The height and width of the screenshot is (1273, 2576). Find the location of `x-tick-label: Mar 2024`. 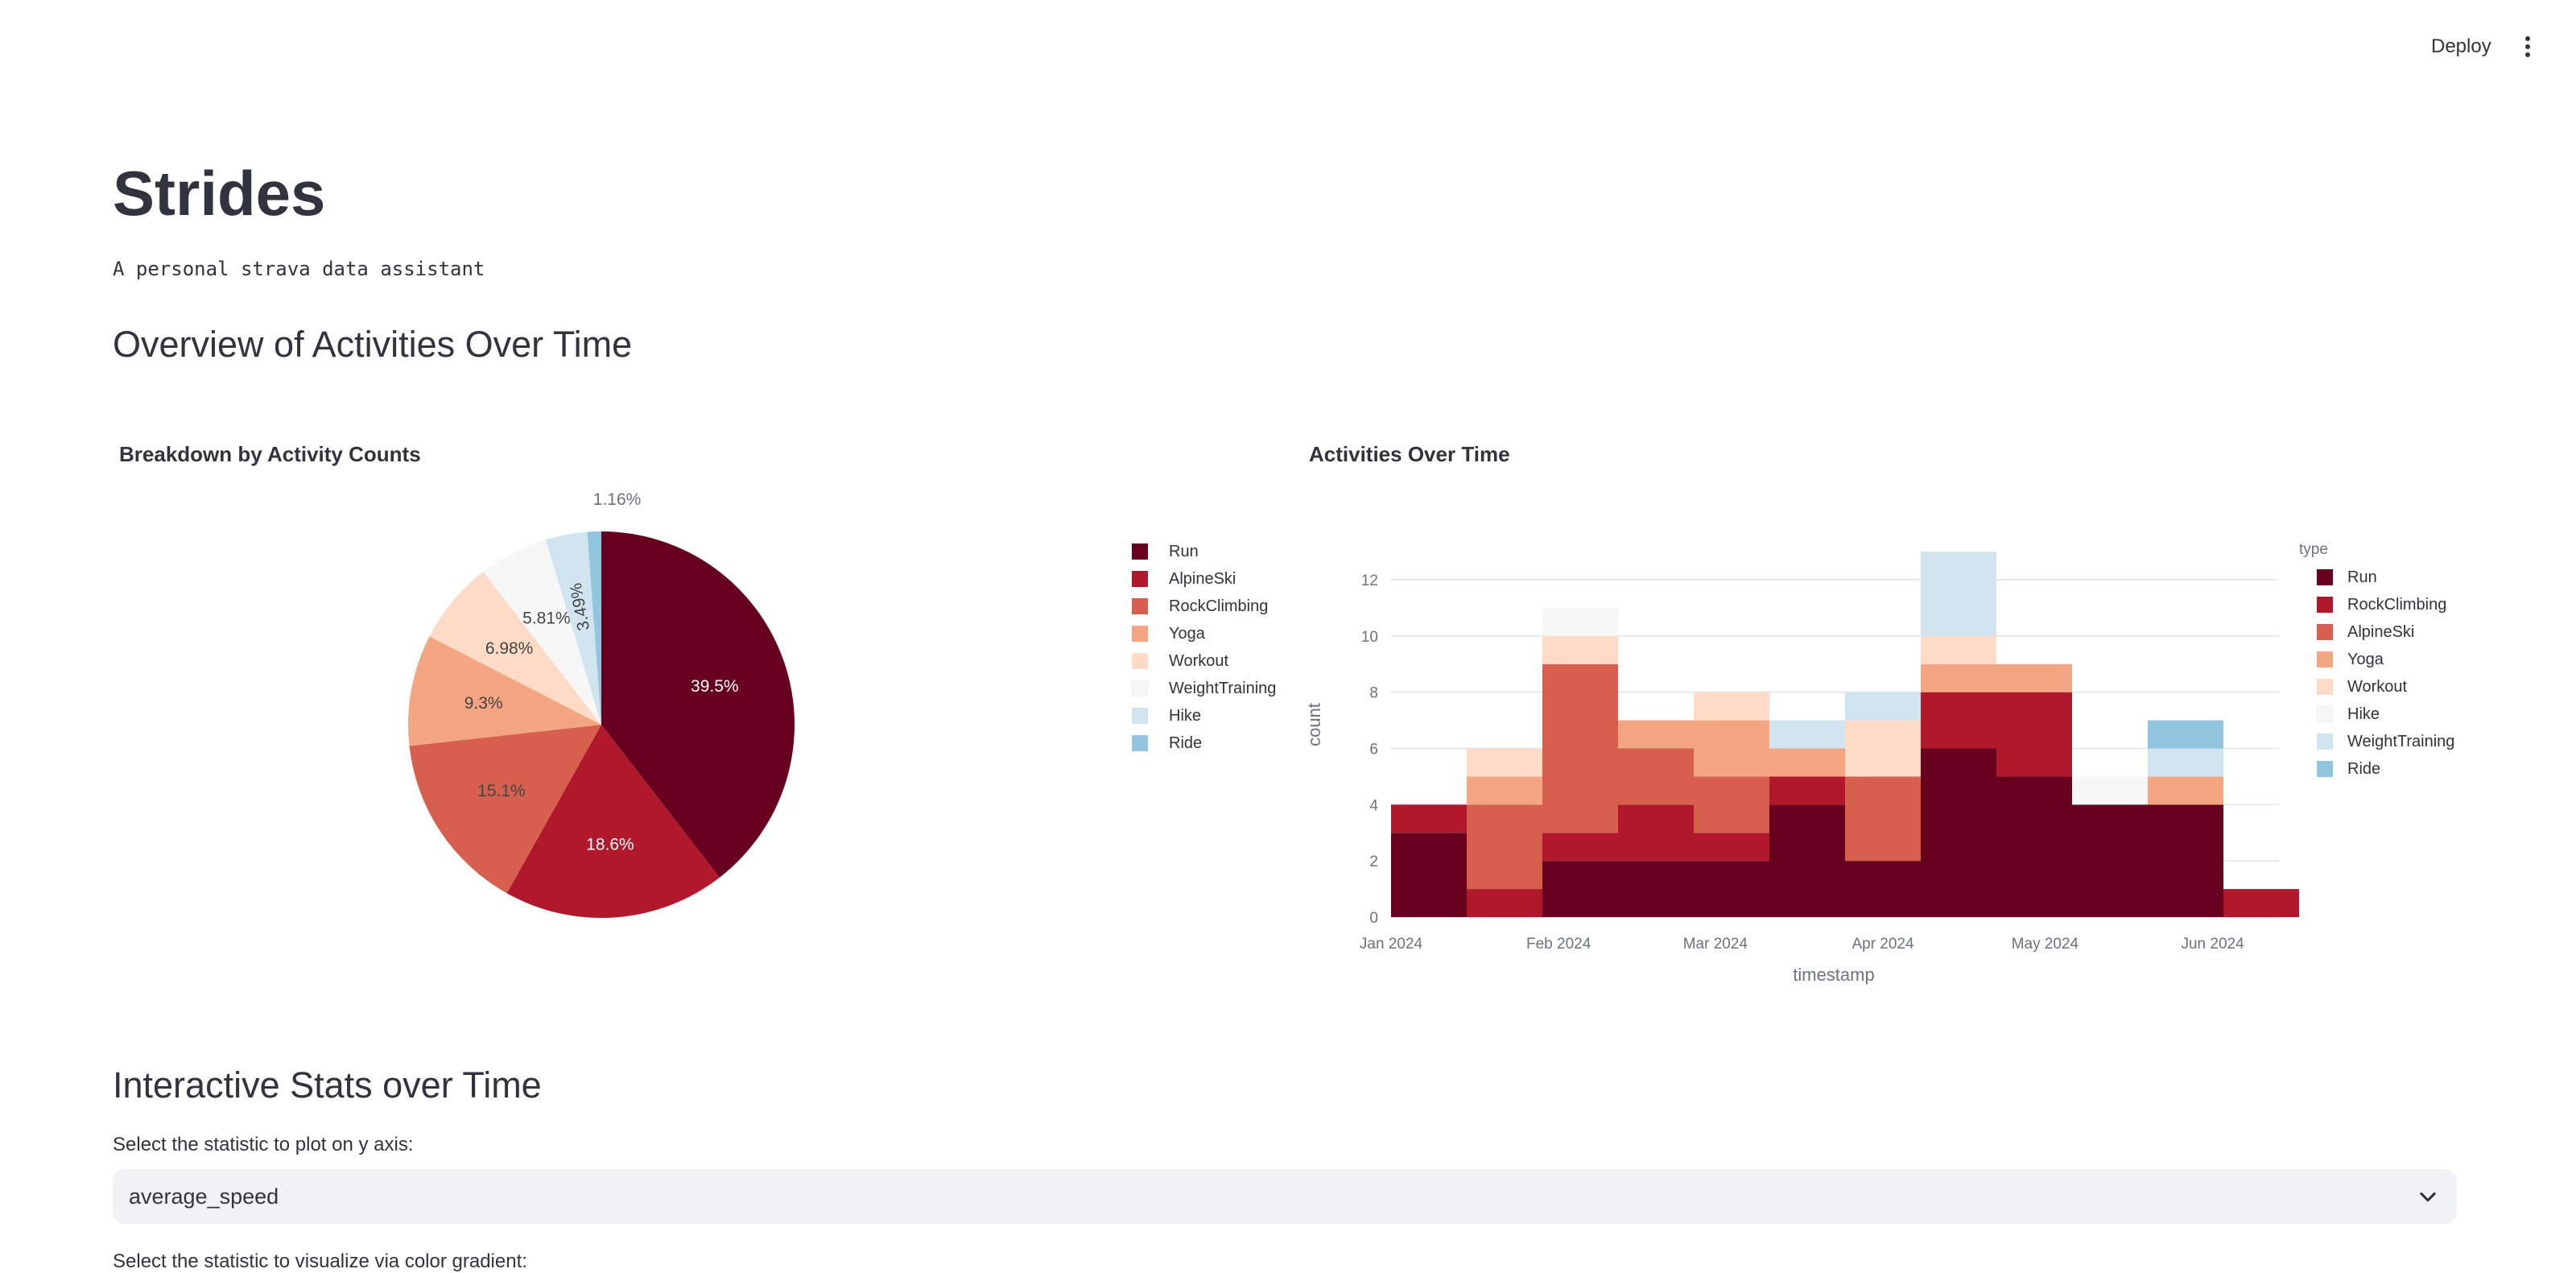

x-tick-label: Mar 2024 is located at coordinates (1715, 944).